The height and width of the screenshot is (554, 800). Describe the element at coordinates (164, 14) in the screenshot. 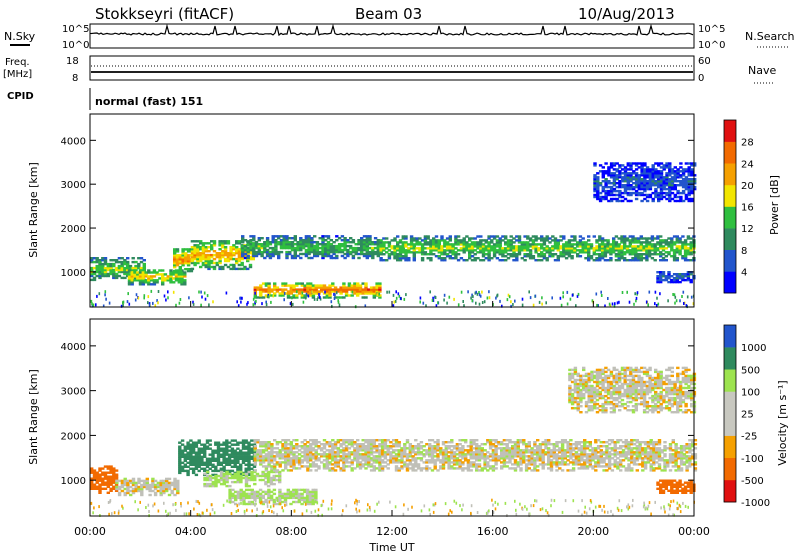

I see `station-title: Stokkseyri (fitACF)` at that location.